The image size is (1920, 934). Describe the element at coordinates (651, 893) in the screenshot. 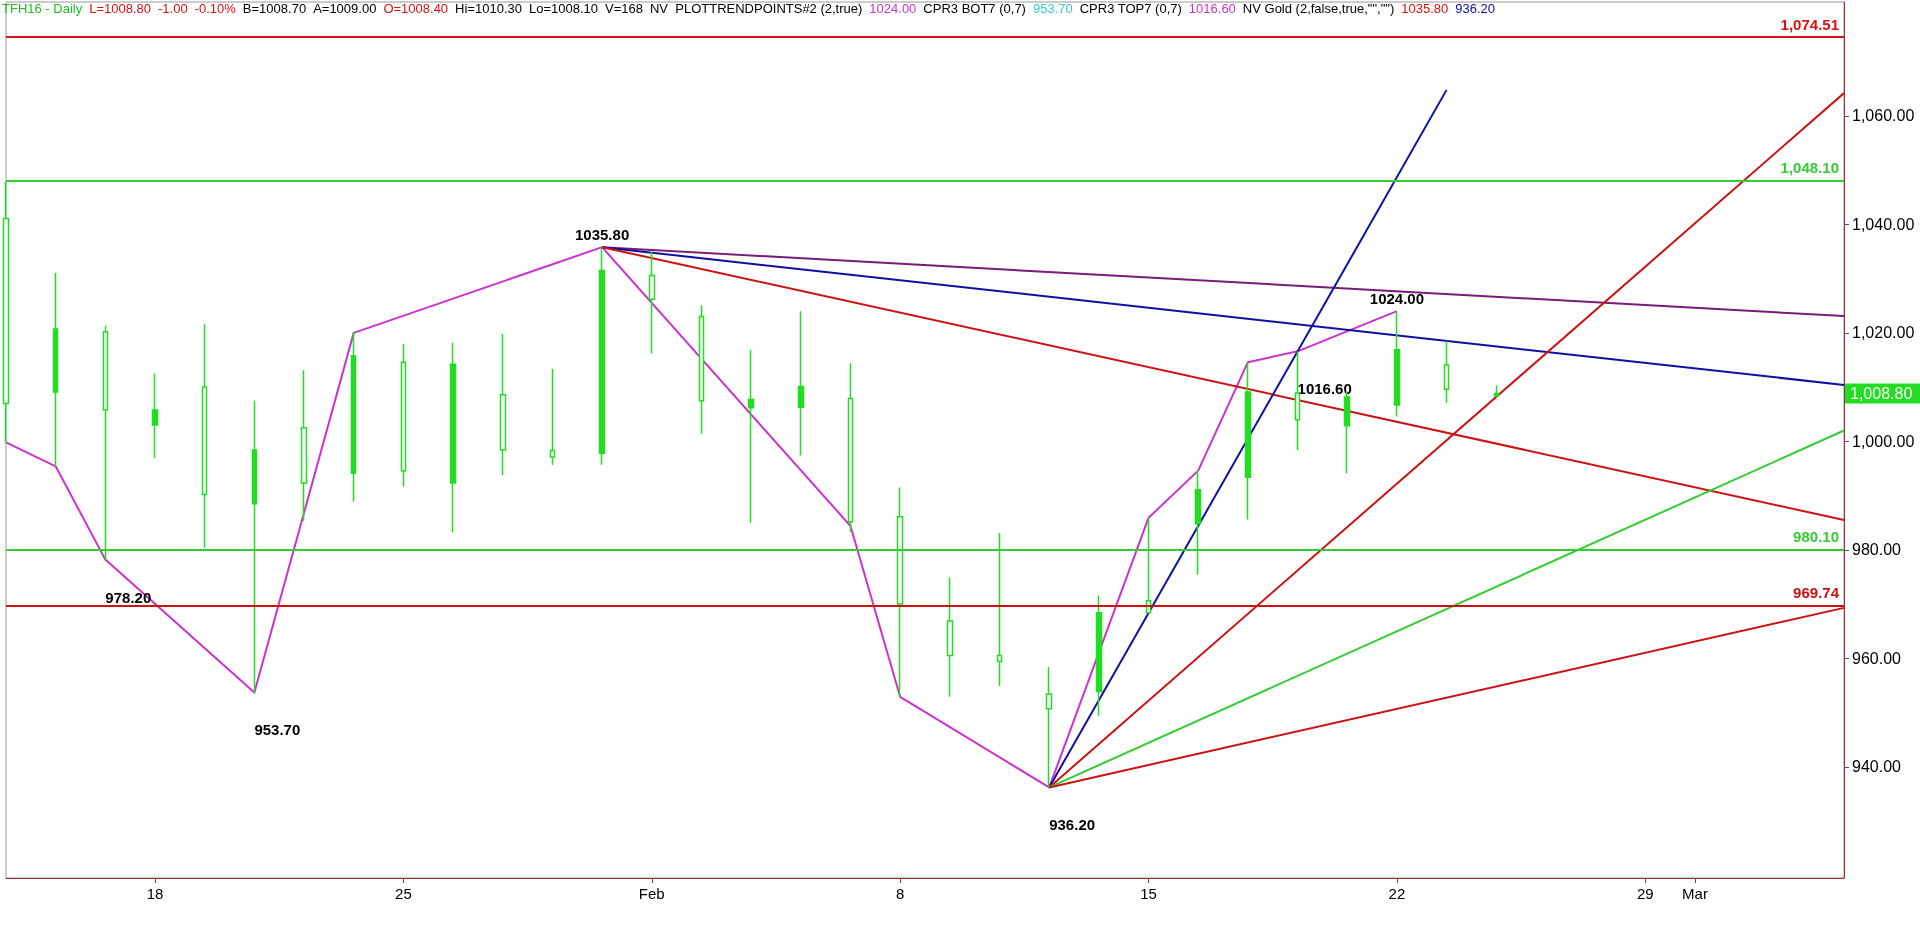

I see `x-tick-label: Feb` at that location.